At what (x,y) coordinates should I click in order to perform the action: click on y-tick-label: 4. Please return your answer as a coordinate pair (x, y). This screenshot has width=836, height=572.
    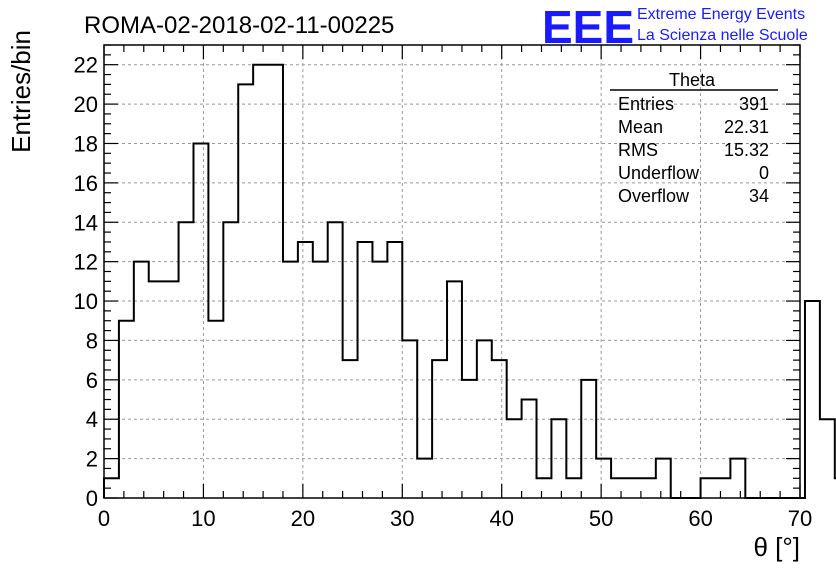
    Looking at the image, I should click on (92, 419).